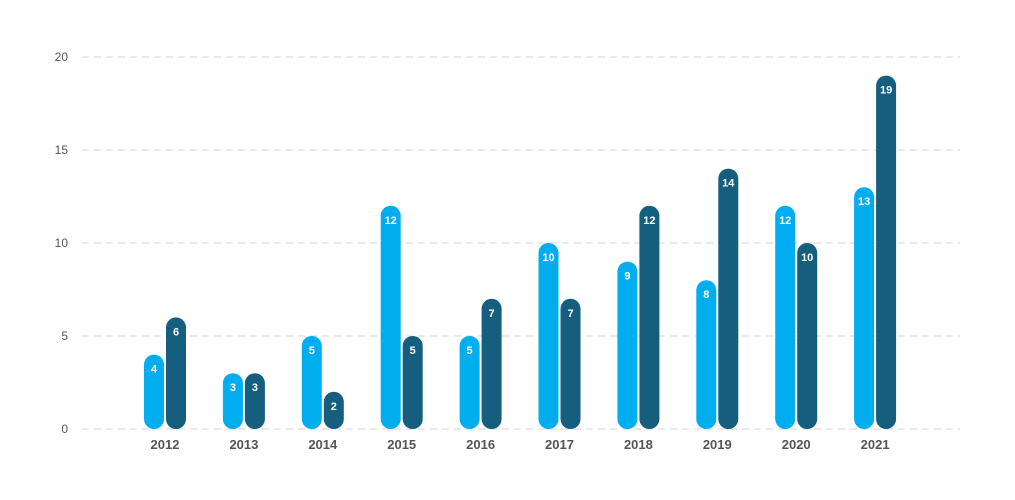 Image resolution: width=1015 pixels, height=500 pixels. Describe the element at coordinates (875, 444) in the screenshot. I see `x-tick-label-2021: 2021` at that location.